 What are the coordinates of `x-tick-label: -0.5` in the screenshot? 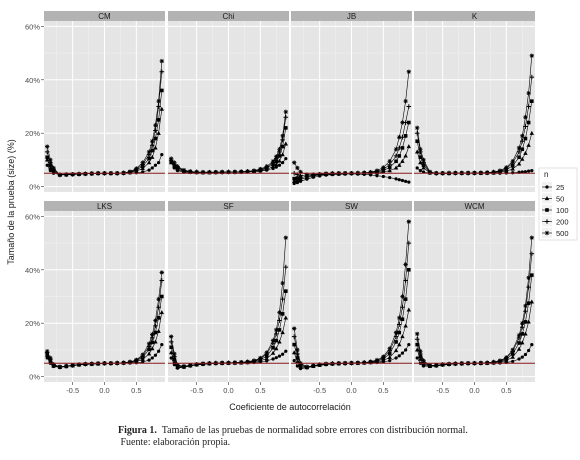 It's located at (319, 390).